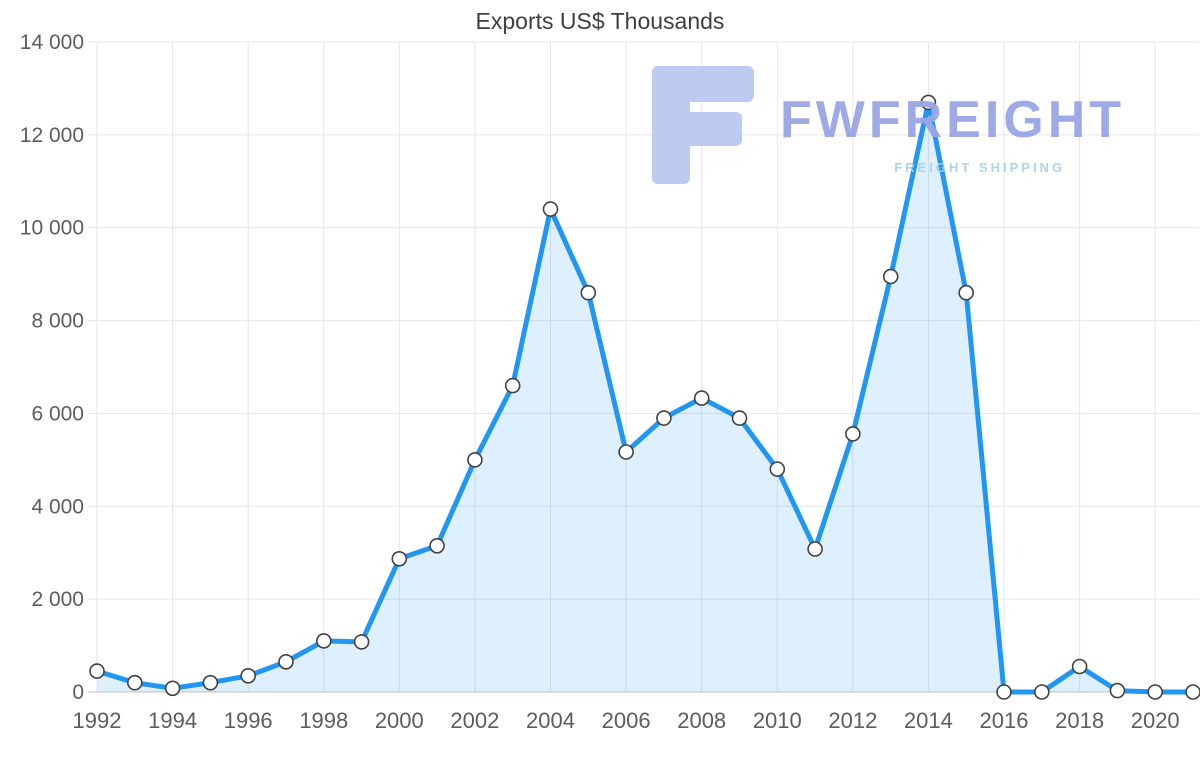  What do you see at coordinates (323, 720) in the screenshot?
I see `x-tick-label: 1998` at bounding box center [323, 720].